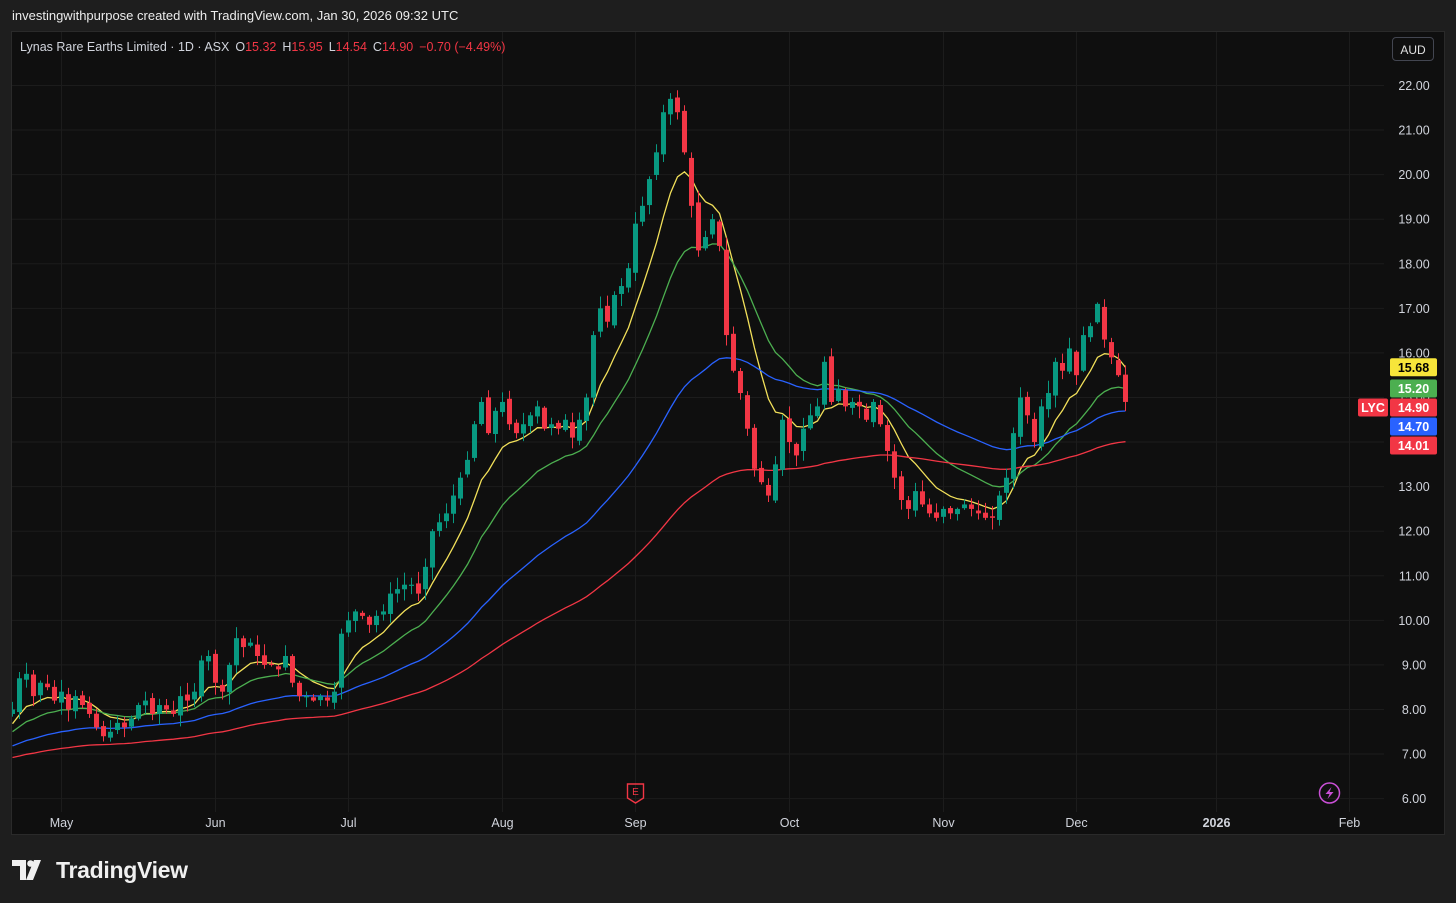 This screenshot has height=903, width=1456. Describe the element at coordinates (1373, 407) in the screenshot. I see `symbol-badge` at that location.